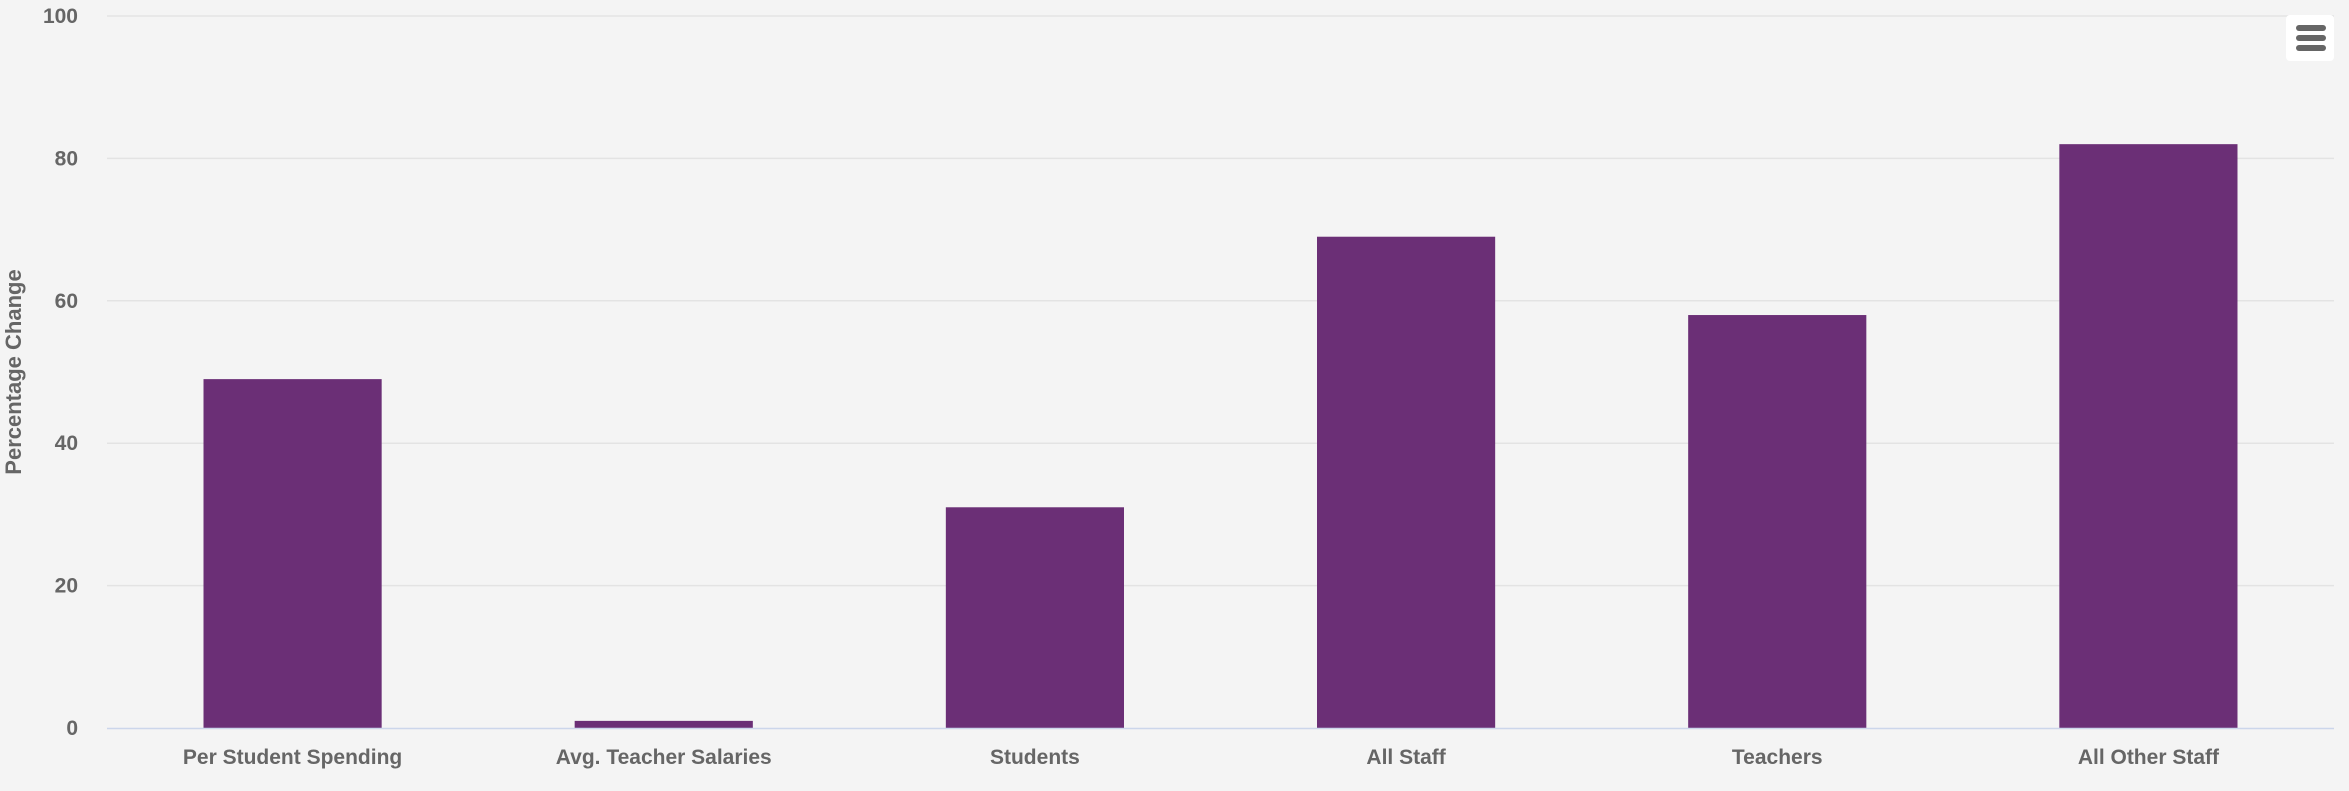 This screenshot has width=2349, height=791. I want to click on x-tick-label: Per Student Spending, so click(292, 757).